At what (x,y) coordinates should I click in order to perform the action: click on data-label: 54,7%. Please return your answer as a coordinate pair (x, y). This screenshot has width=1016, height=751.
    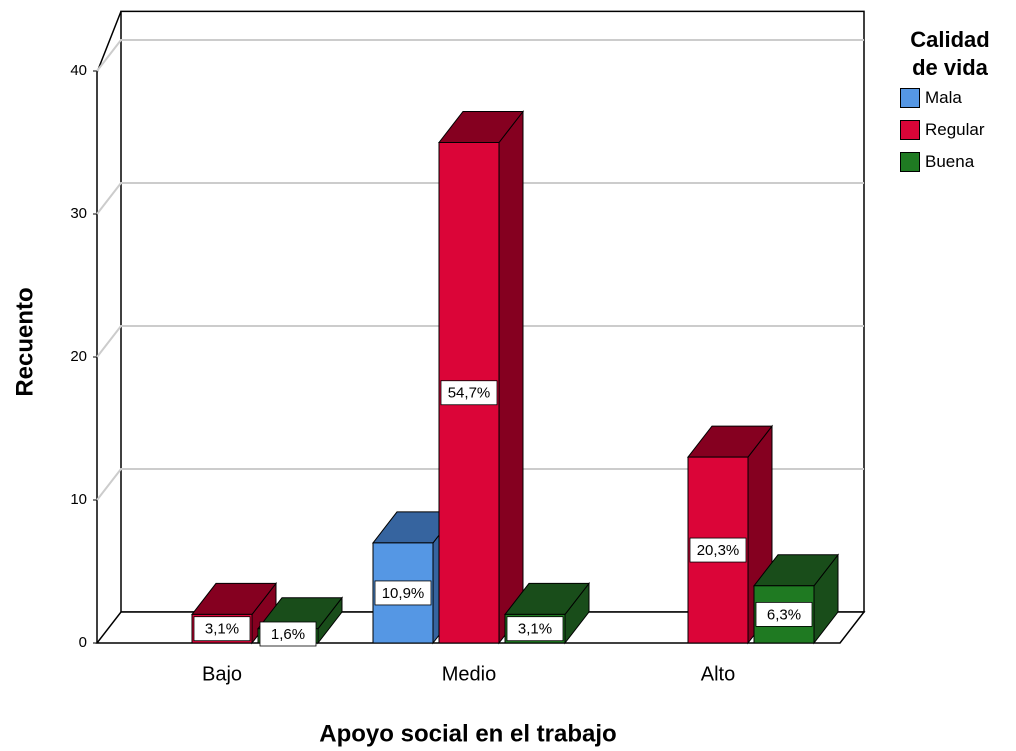
    Looking at the image, I should click on (469, 393).